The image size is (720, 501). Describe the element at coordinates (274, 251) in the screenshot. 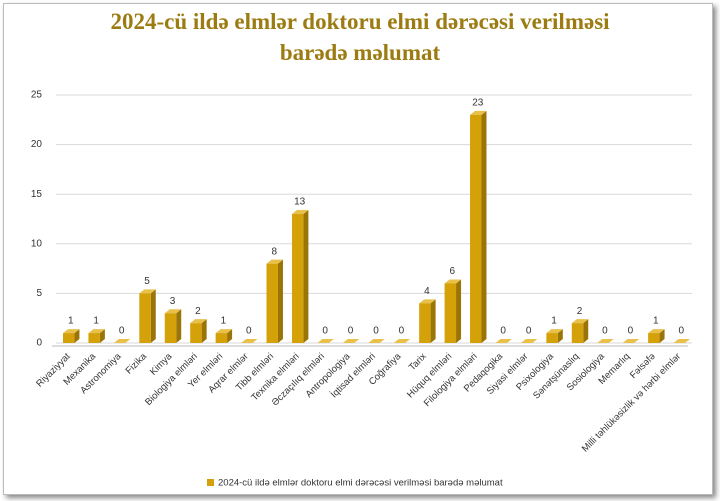

I see `value-label: 8` at that location.